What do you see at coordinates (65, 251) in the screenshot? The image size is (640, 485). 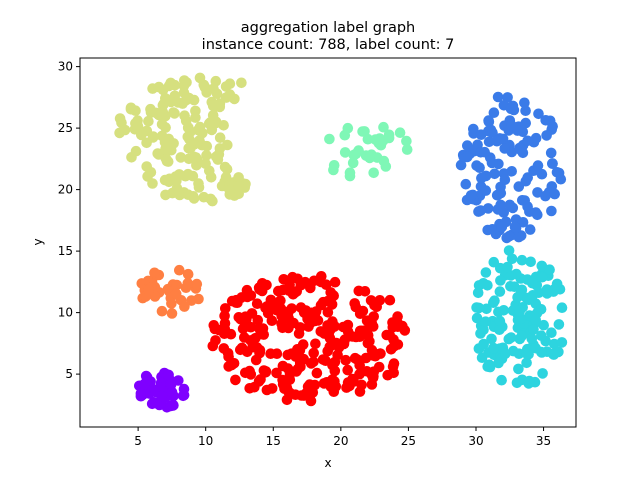 I see `y-tick-label: 15` at bounding box center [65, 251].